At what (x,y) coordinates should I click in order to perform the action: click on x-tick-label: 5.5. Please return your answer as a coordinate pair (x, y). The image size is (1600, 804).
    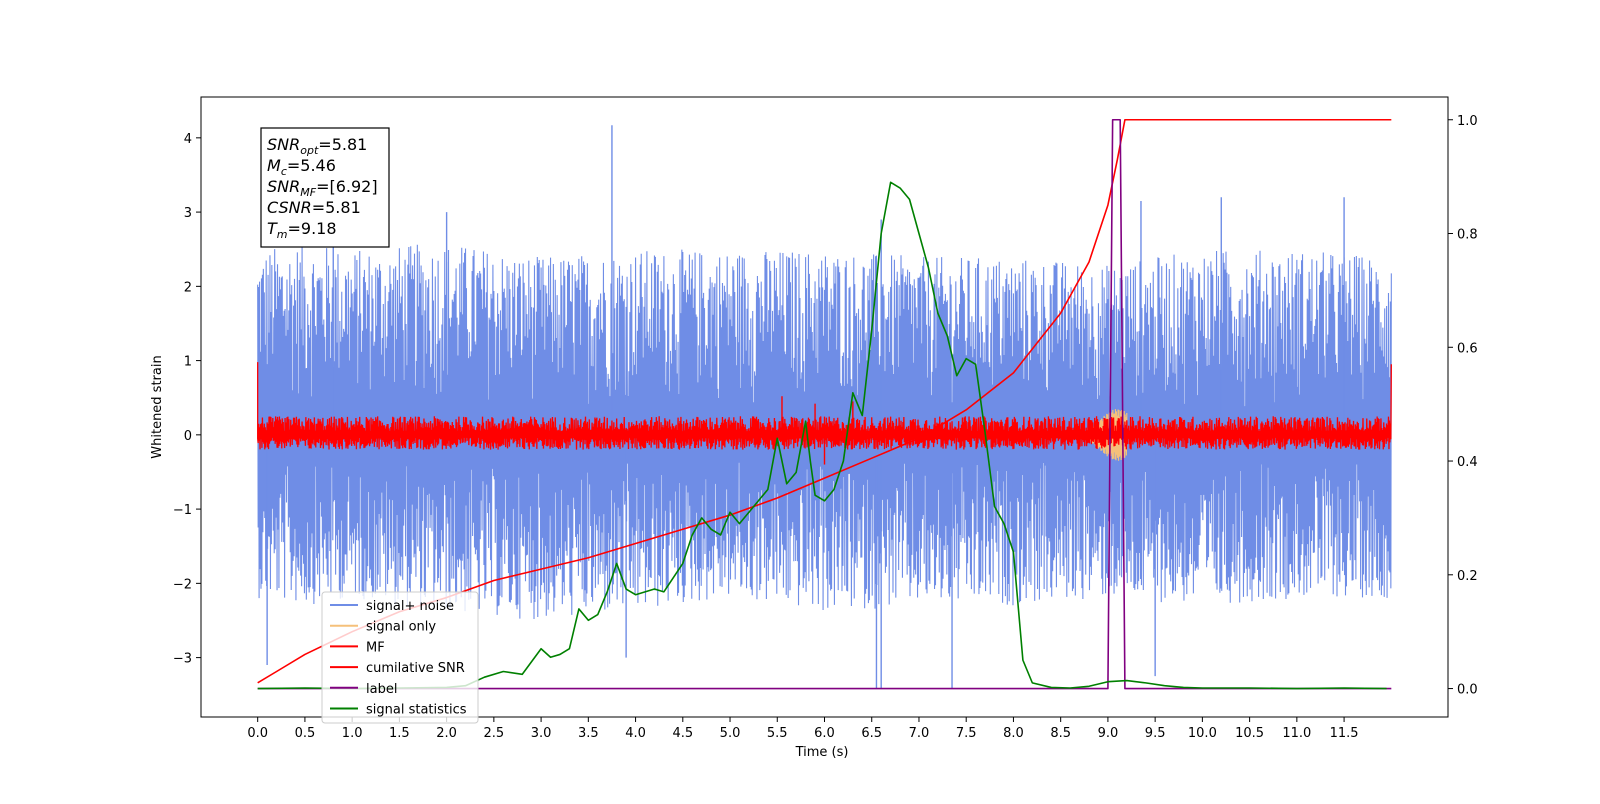
    Looking at the image, I should click on (777, 733).